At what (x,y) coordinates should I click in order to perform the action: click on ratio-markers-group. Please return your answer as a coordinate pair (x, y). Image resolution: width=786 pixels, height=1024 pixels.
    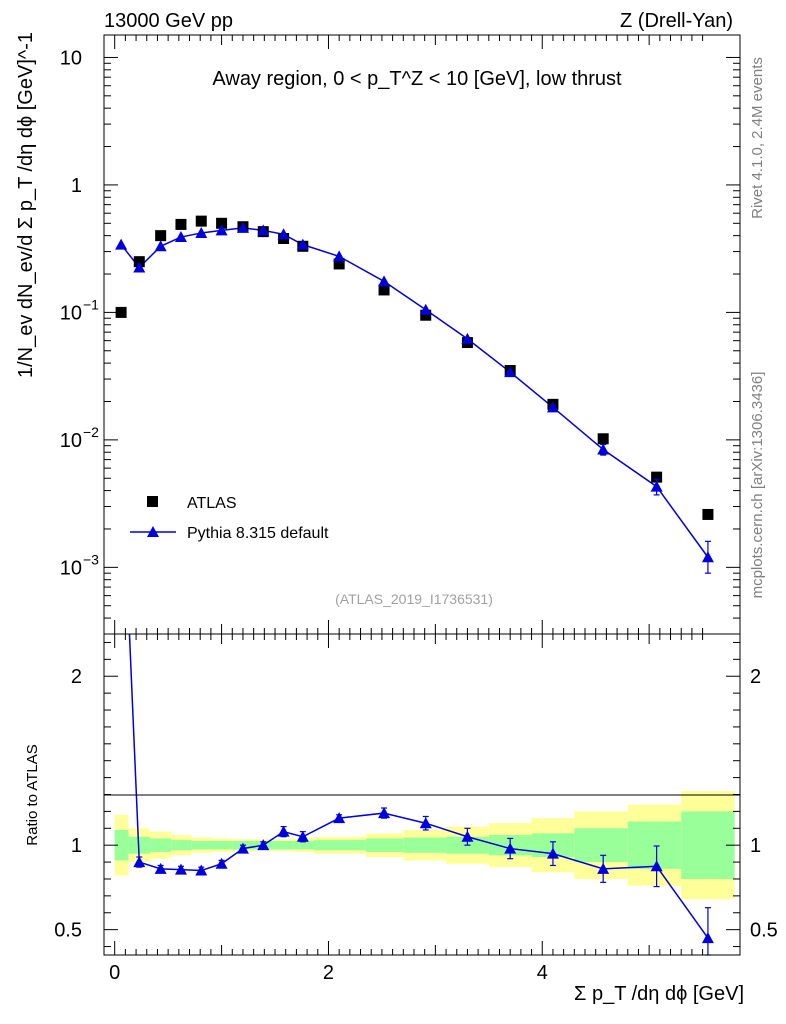
    Looking at the image, I should click on (423, 881).